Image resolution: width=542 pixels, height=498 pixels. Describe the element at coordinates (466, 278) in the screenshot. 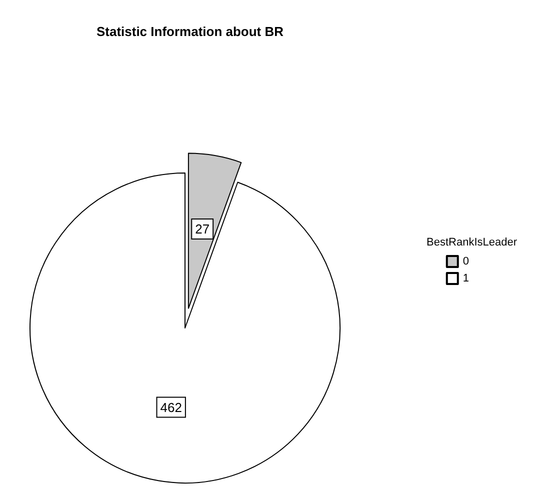

I see `legend-label: 1` at that location.